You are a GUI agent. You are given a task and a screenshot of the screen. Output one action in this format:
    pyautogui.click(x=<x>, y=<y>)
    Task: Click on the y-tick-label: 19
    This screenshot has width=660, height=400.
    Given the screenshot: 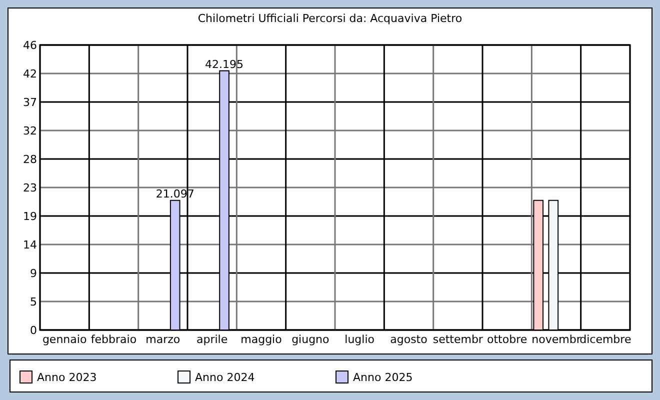 What is the action you would take?
    pyautogui.click(x=30, y=216)
    